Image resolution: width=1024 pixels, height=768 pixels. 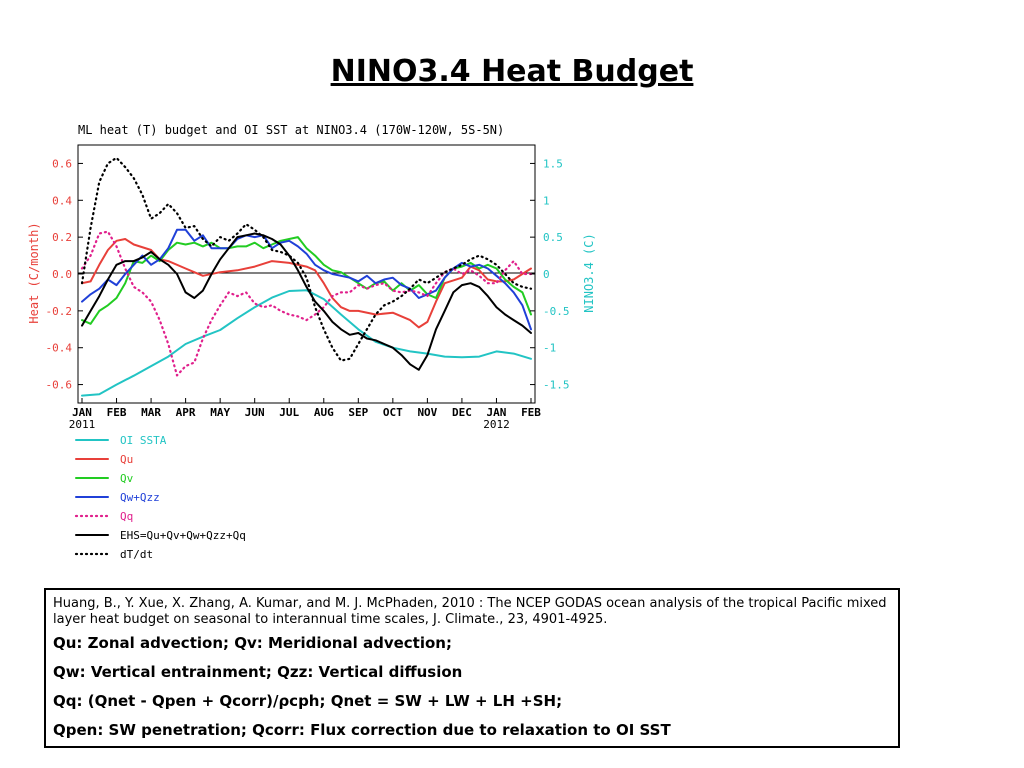 I want to click on right-tick-label: -1, so click(x=549, y=348).